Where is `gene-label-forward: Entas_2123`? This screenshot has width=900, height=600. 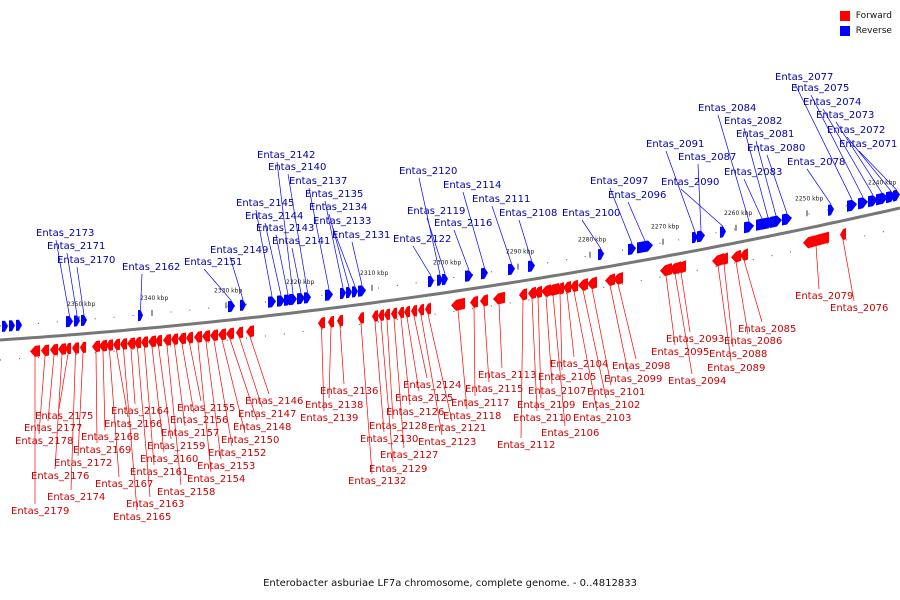 gene-label-forward: Entas_2123 is located at coordinates (447, 442).